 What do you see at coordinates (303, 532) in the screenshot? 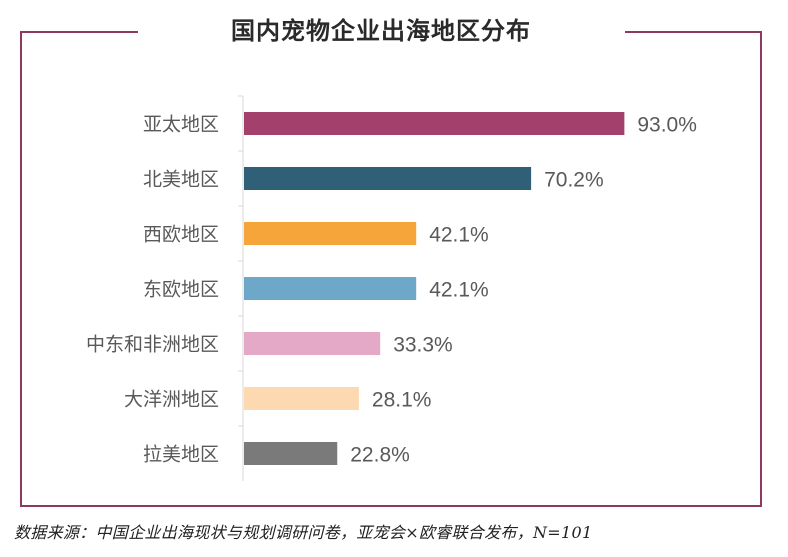
I see `source-note: 数据来源：中国企业出海现状与规划调研问卷，亚宠会×欧睿联合发布，N=101` at bounding box center [303, 532].